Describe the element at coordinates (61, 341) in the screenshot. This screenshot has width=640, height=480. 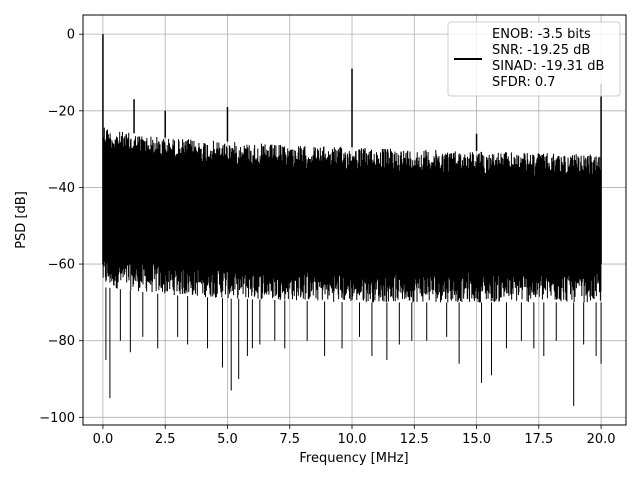
I see `y-tick-label: −80` at that location.